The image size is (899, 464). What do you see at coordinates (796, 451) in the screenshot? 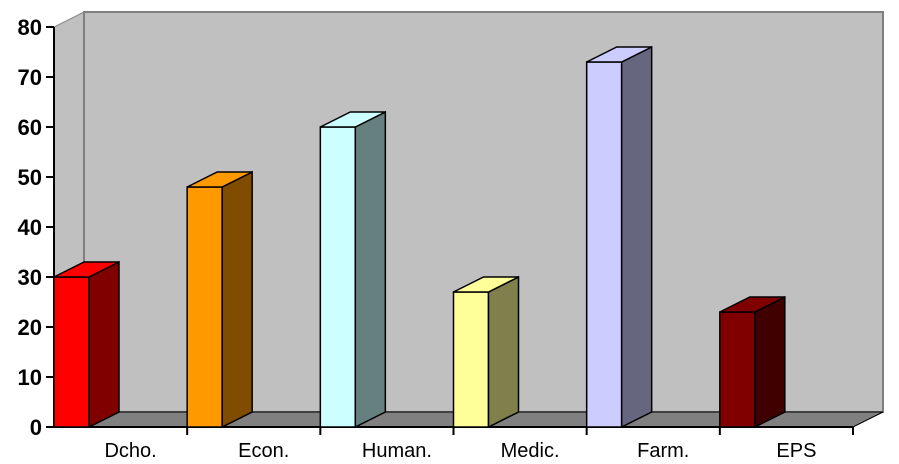
I see `x-tick-label: EPS` at bounding box center [796, 451].